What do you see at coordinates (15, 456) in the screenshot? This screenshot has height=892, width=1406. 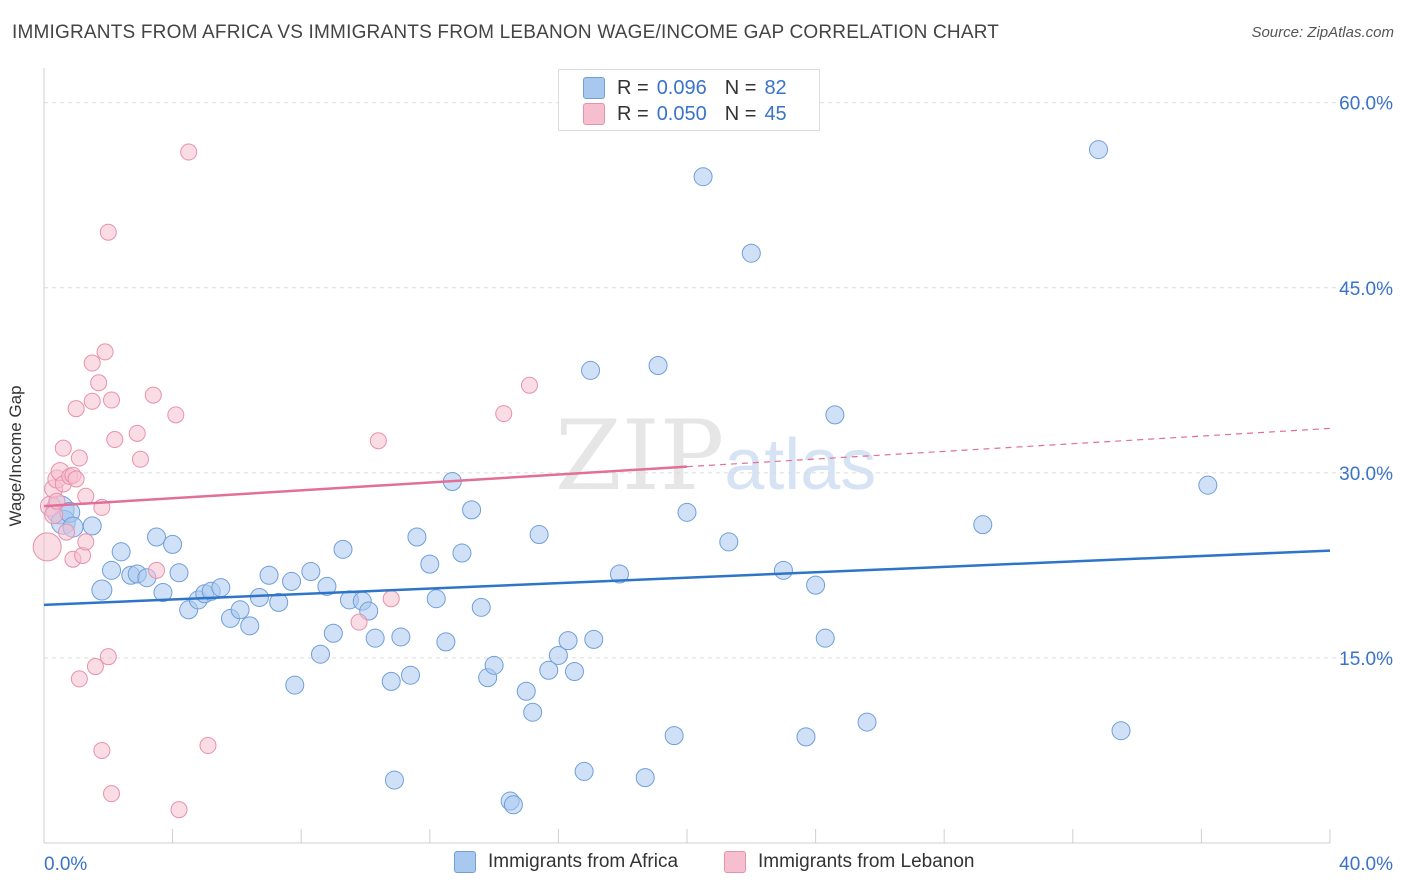 I see `y-axis-label: Wage/Income Gap` at bounding box center [15, 456].